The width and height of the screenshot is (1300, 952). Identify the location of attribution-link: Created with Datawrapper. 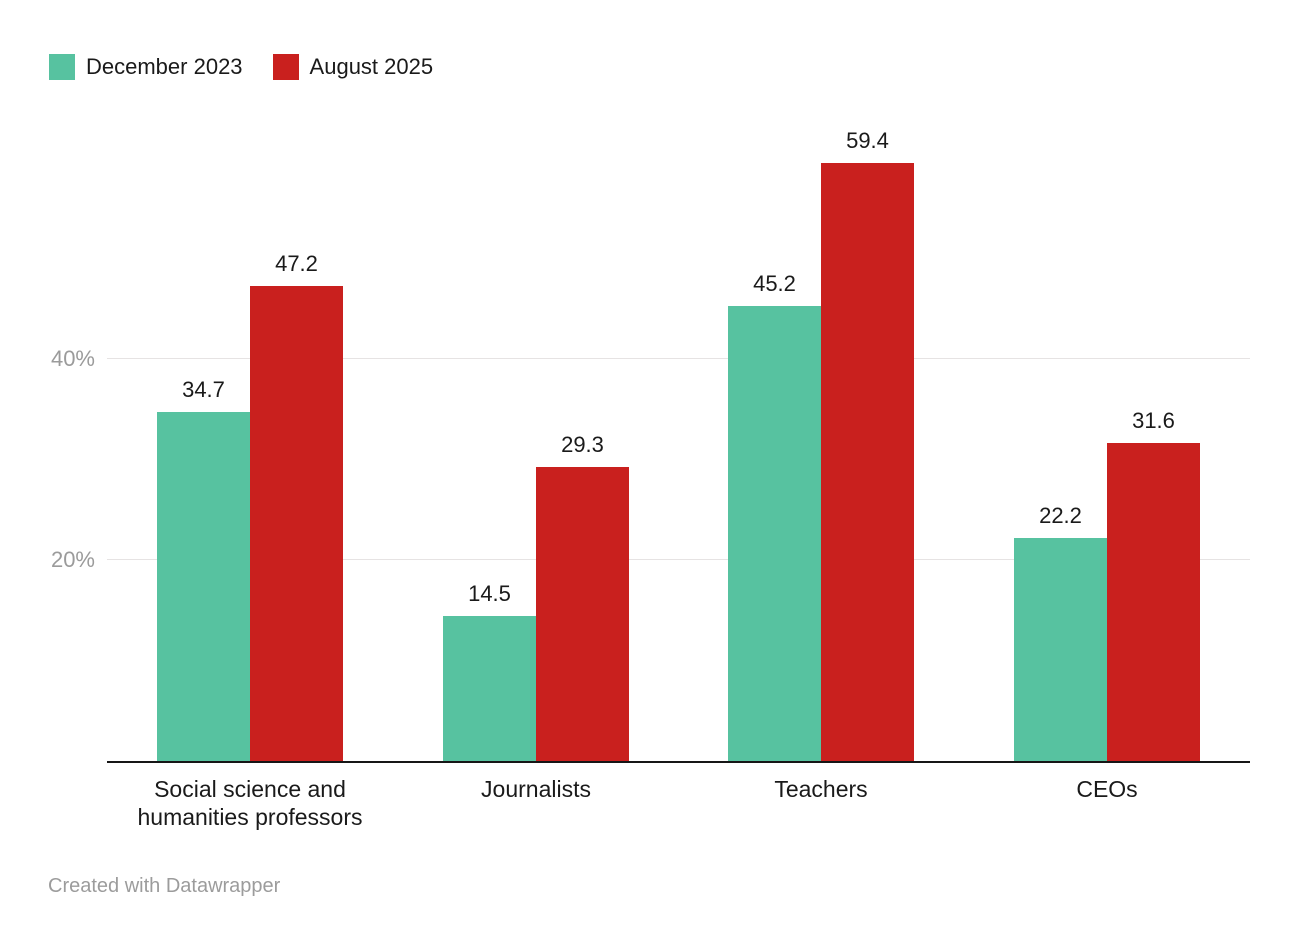
(164, 886).